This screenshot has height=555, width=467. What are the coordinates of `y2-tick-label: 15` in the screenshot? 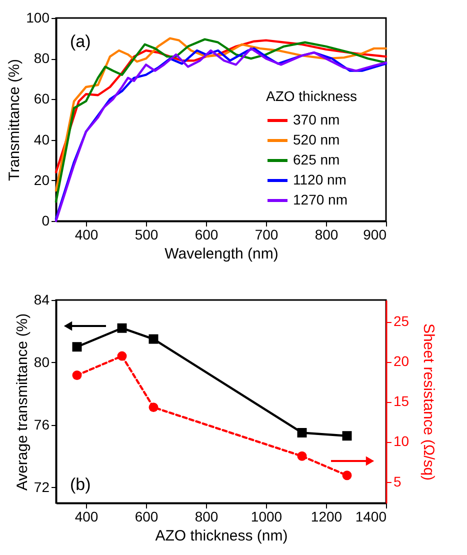 It's located at (402, 401).